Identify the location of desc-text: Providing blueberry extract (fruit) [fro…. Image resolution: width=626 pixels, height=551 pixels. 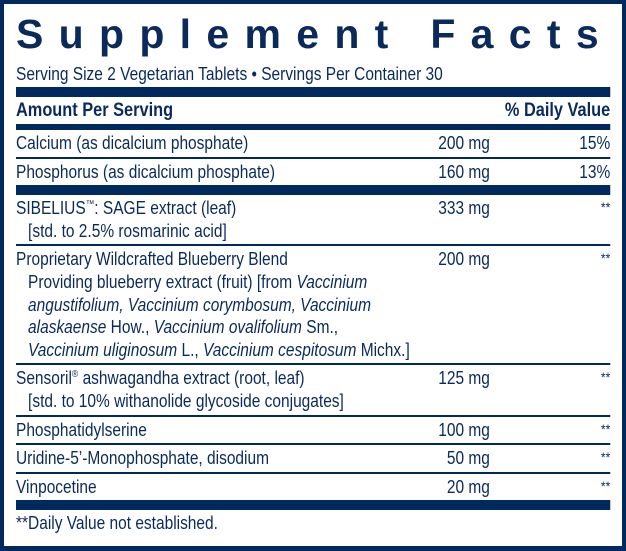
(162, 281).